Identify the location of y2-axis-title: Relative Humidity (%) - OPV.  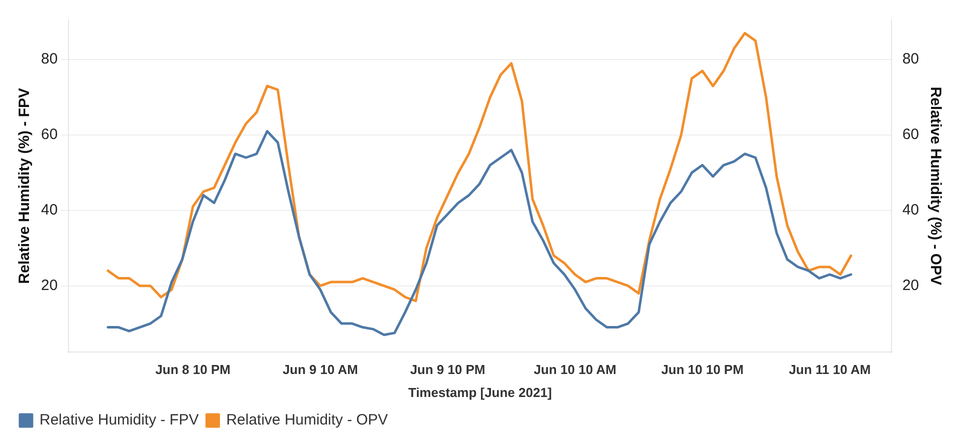
(935, 186).